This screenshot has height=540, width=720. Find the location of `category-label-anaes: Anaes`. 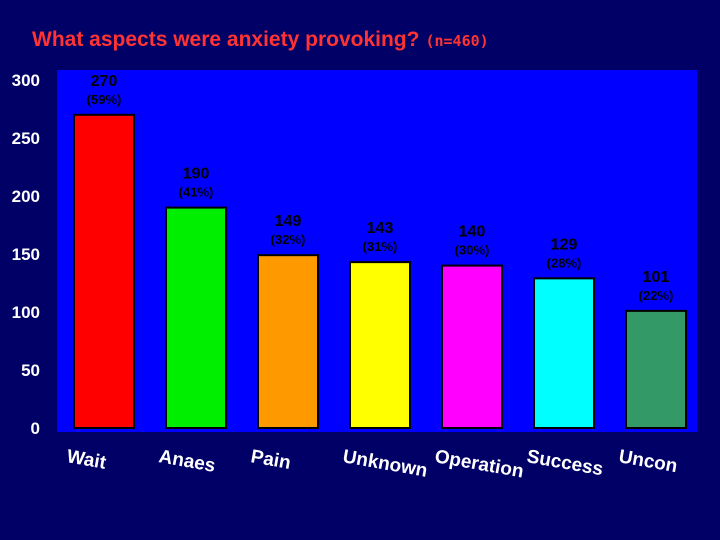

category-label-anaes: Anaes is located at coordinates (187, 461).